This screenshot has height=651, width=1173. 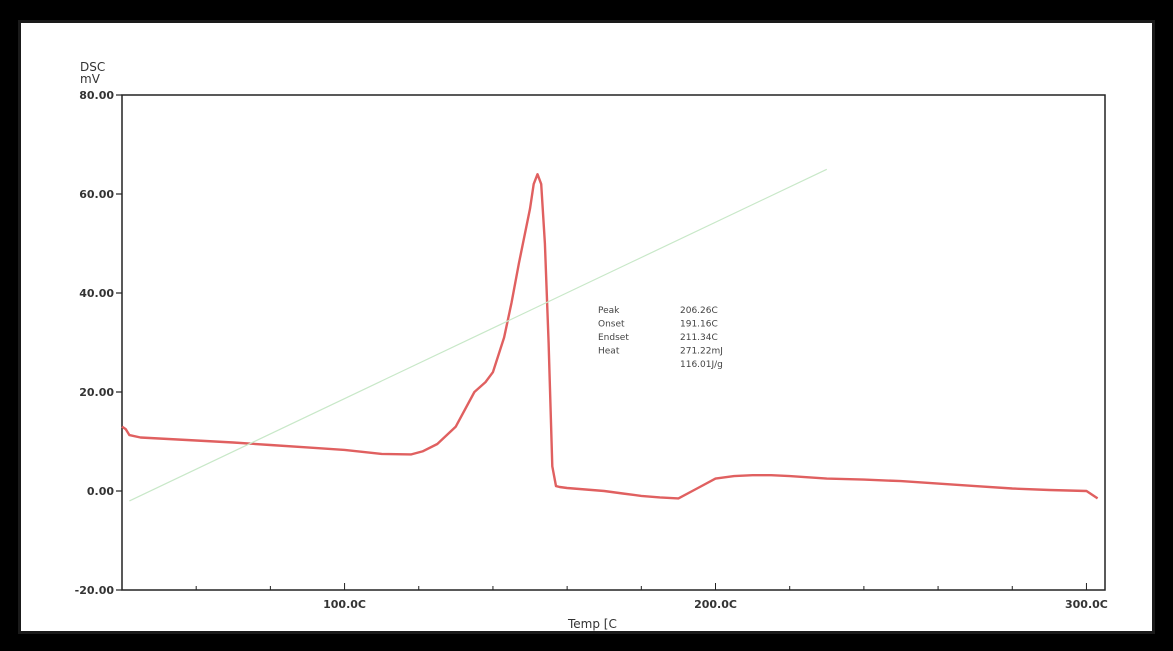 I want to click on y-tick-label: 40.00, so click(x=96, y=293).